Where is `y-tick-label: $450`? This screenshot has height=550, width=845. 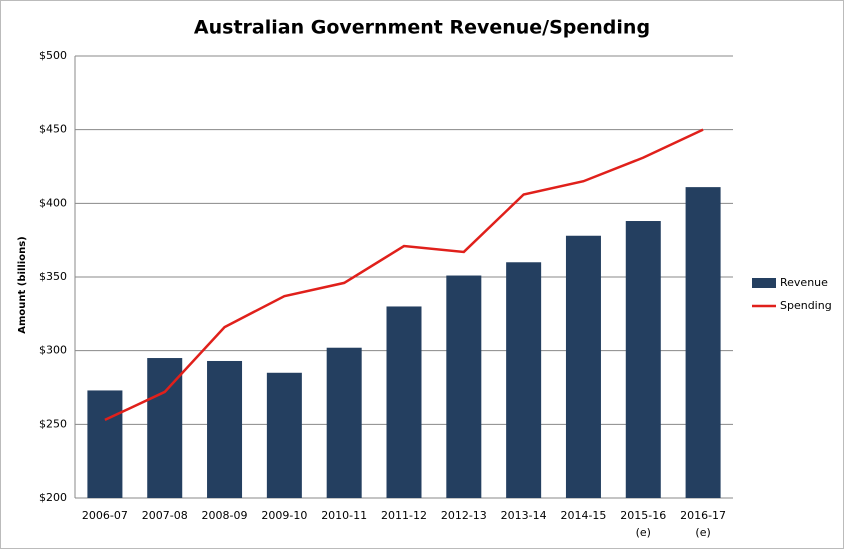
y-tick-label: $450 is located at coordinates (53, 129).